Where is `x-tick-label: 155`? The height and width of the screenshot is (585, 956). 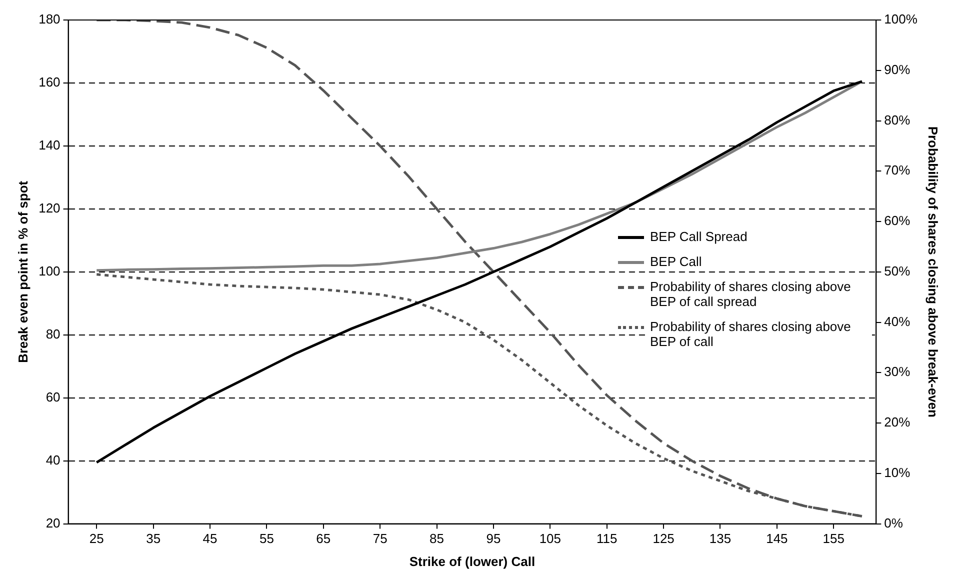 x-tick-label: 155 is located at coordinates (833, 538).